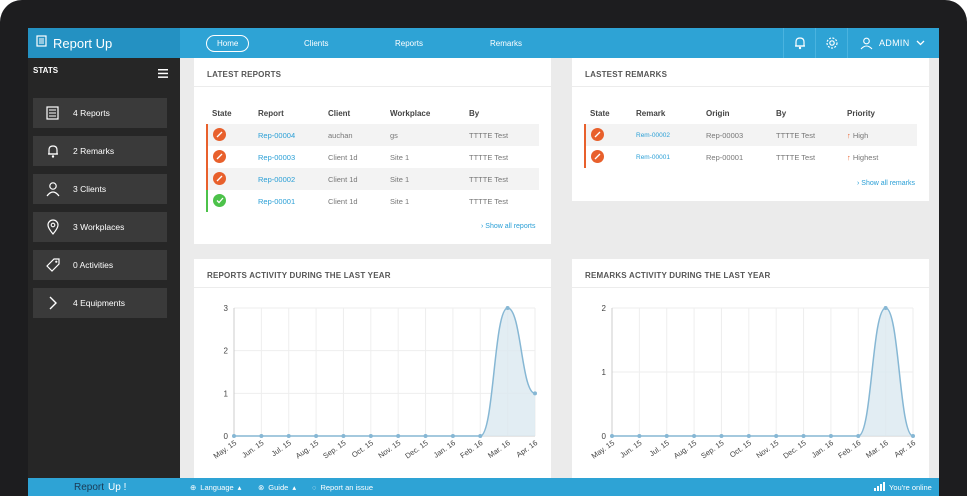 This screenshot has height=496, width=967. Describe the element at coordinates (506, 43) in the screenshot. I see `nav-remarks: Remarks` at that location.